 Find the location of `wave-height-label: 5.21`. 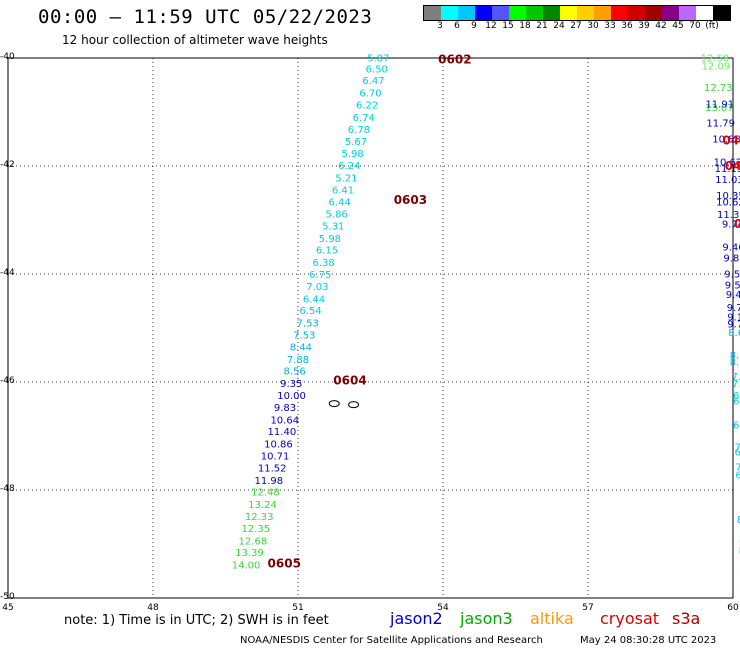

wave-height-label: 5.21 is located at coordinates (346, 178).